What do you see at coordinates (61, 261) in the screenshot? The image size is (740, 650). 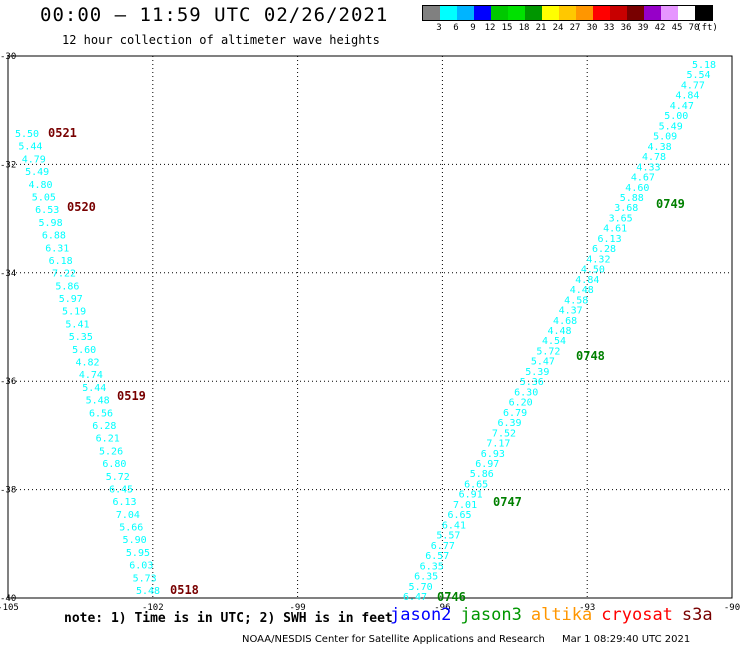 I see `swh-value: 6.18` at bounding box center [61, 261].